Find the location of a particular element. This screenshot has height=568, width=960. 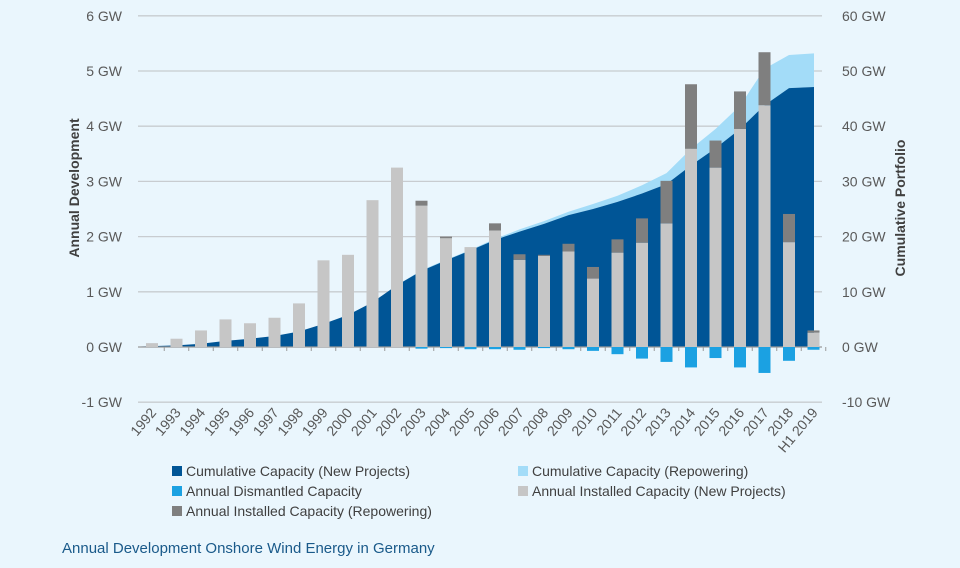

x-tick-label: 2016 is located at coordinates (731, 421).